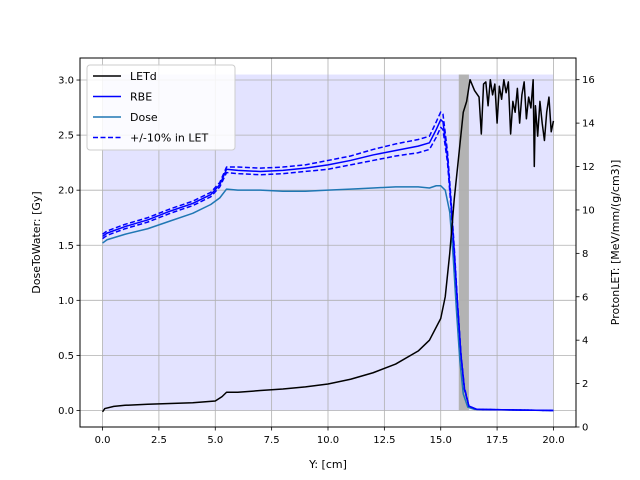 Image resolution: width=640 pixels, height=480 pixels. Describe the element at coordinates (328, 440) in the screenshot. I see `x-tick-label: 10.0` at that location.